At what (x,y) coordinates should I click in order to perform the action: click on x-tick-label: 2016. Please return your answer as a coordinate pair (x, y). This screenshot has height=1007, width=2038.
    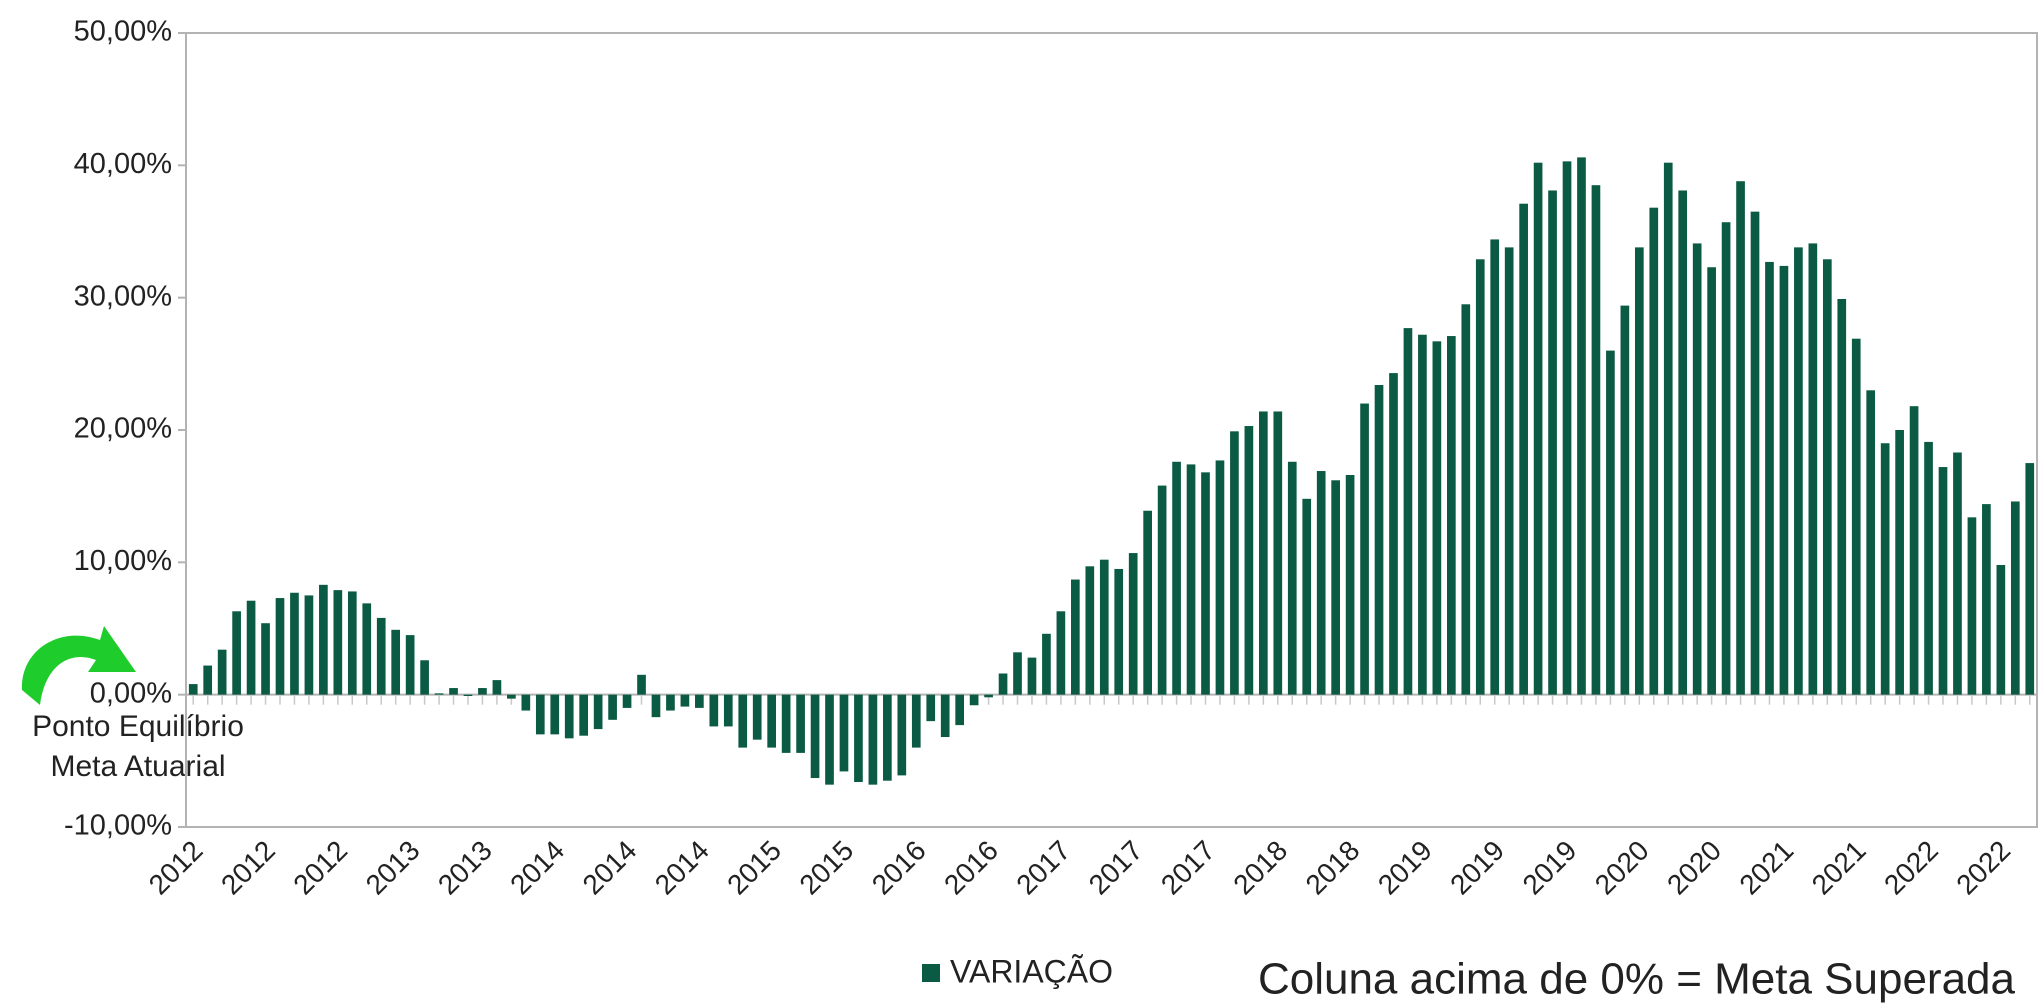
    Looking at the image, I should click on (971, 868).